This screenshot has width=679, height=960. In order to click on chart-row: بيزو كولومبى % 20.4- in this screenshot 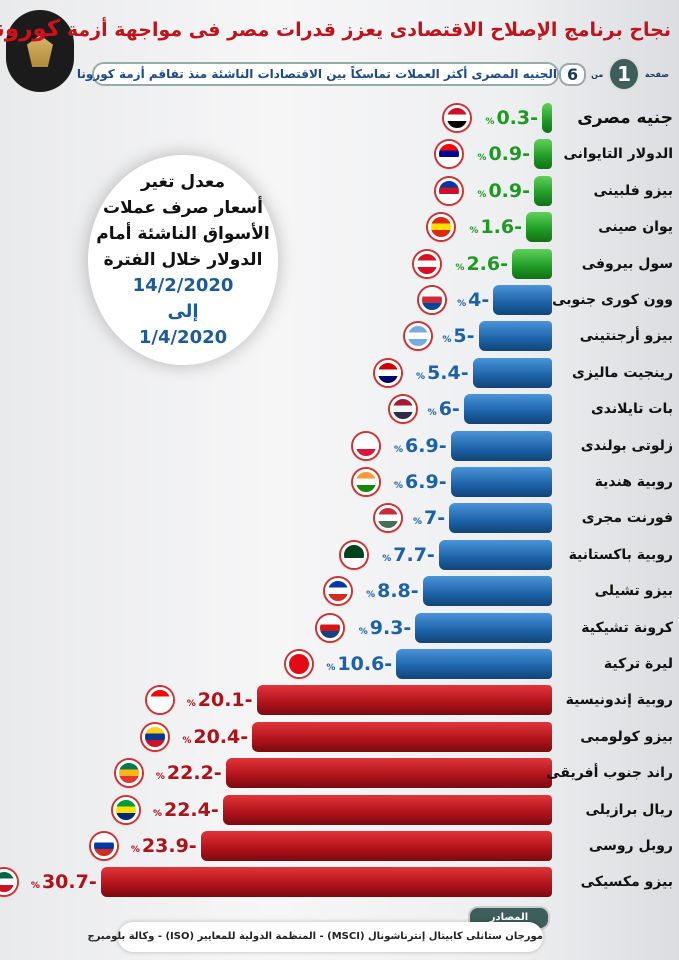, I will do `click(339, 737)`.